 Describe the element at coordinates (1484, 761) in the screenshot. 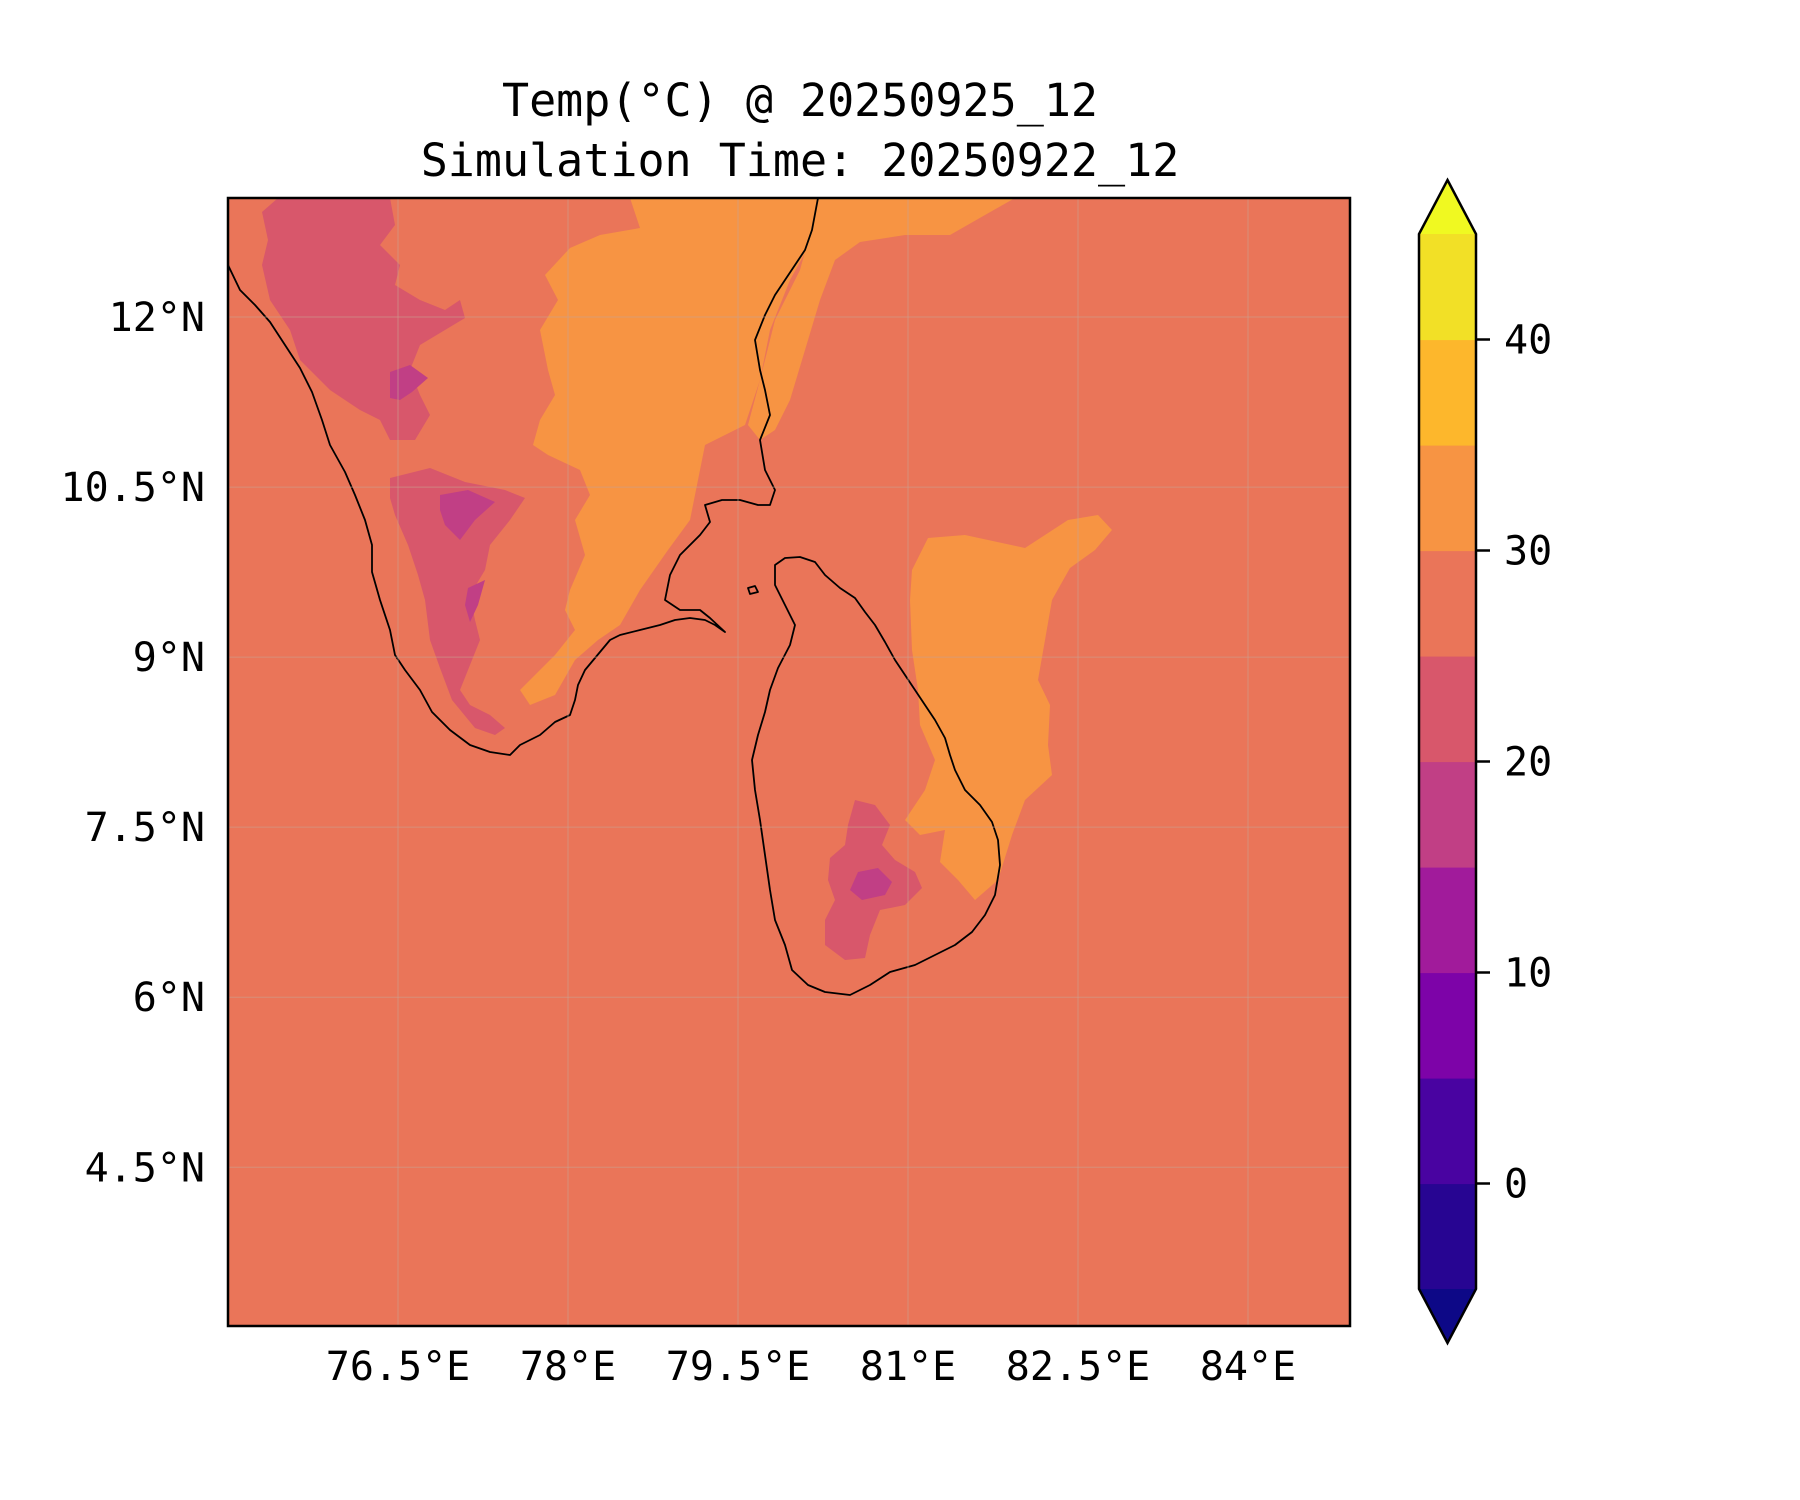

I see `colorbar: 0 10 20 30 40` at that location.